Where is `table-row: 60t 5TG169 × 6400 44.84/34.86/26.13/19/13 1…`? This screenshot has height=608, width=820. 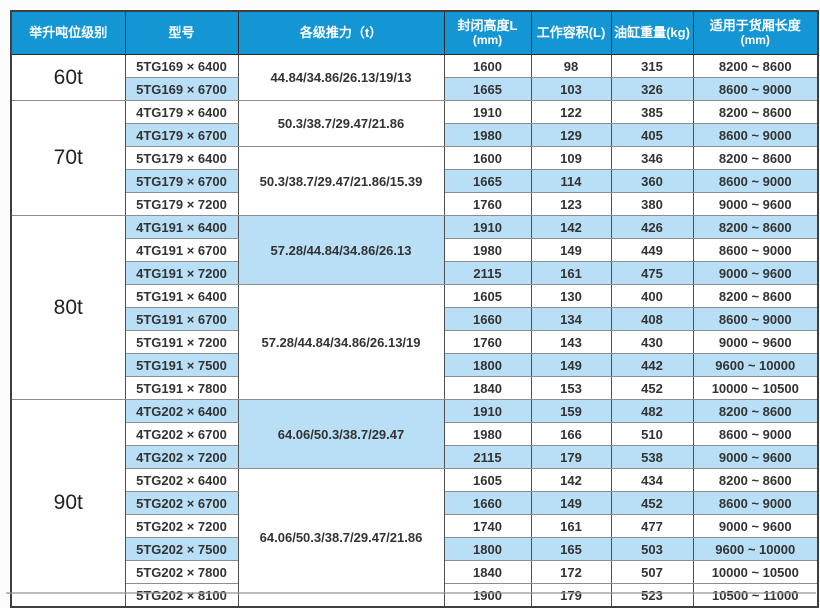
table-row: 60t 5TG169 × 6400 44.84/34.86/26.13/19/13 1… is located at coordinates (414, 77).